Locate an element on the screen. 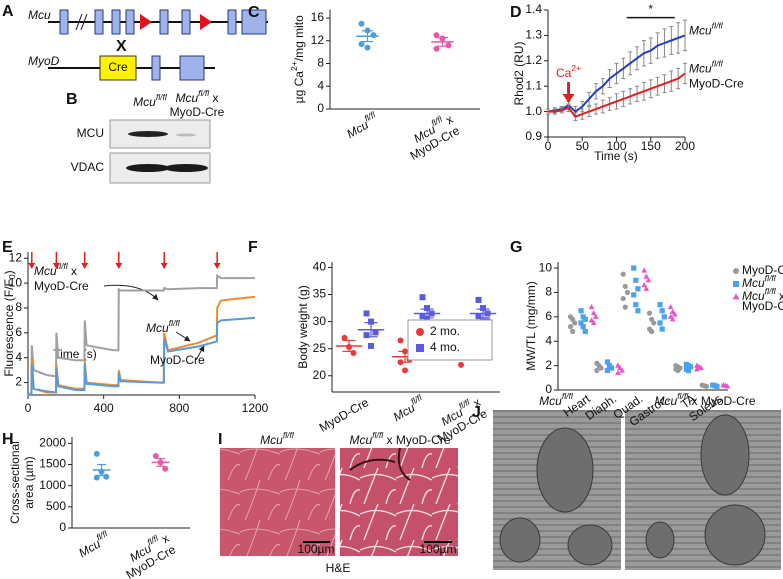 The height and width of the screenshot is (579, 783). y-tick-label: 1.2 is located at coordinates (533, 60).